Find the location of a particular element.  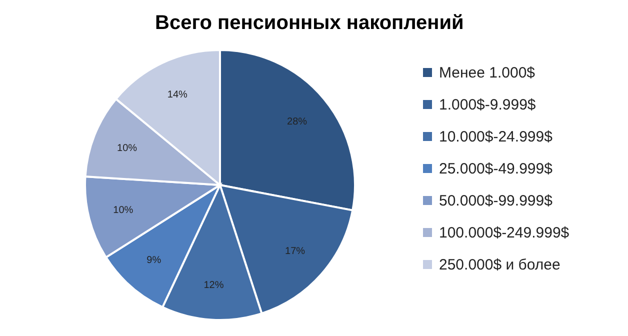

data-label: 28% is located at coordinates (297, 122).